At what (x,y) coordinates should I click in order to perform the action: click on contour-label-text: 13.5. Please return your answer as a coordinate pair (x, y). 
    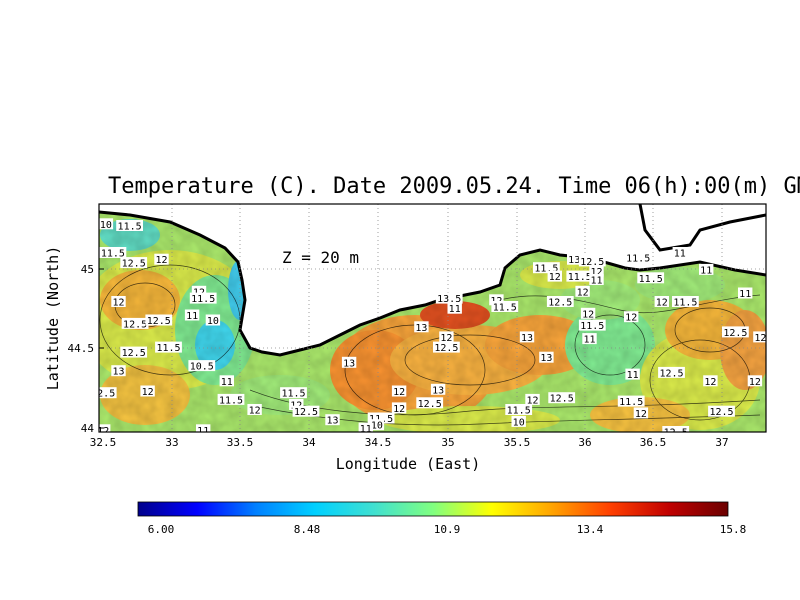
    Looking at the image, I should click on (449, 299).